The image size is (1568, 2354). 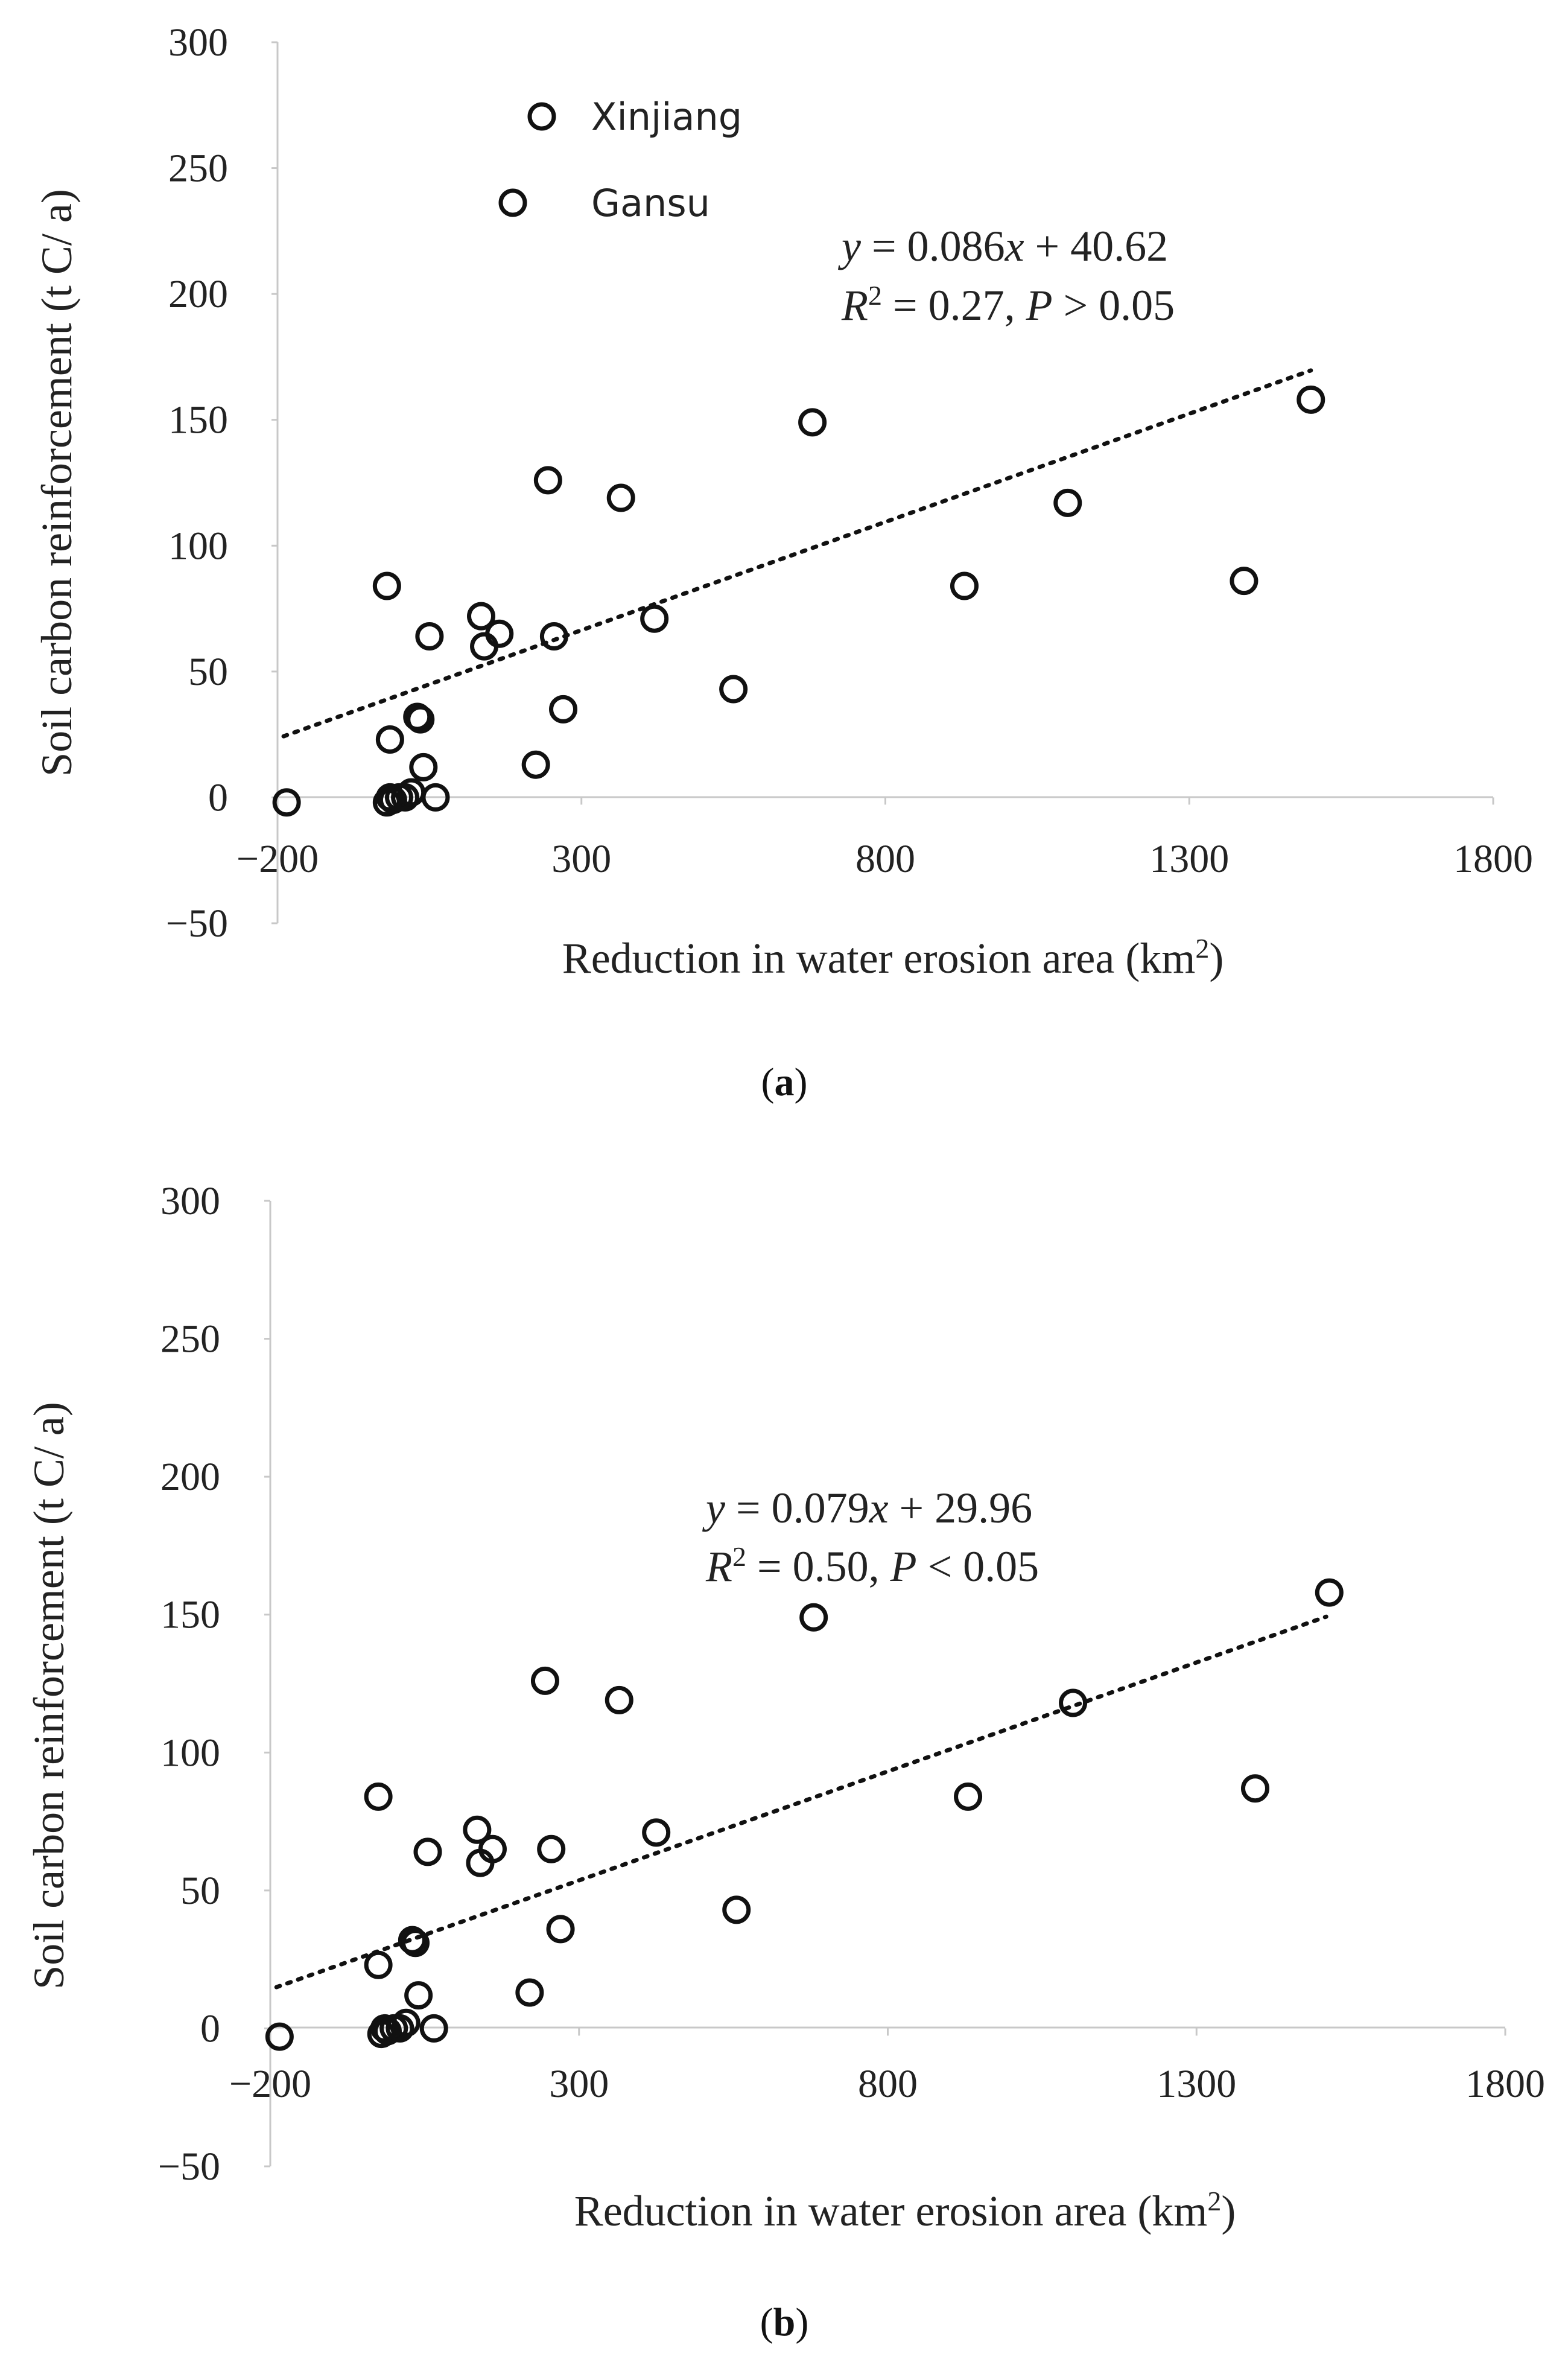 I want to click on legend-label-xinjiang: Xinjiang, so click(x=666, y=117).